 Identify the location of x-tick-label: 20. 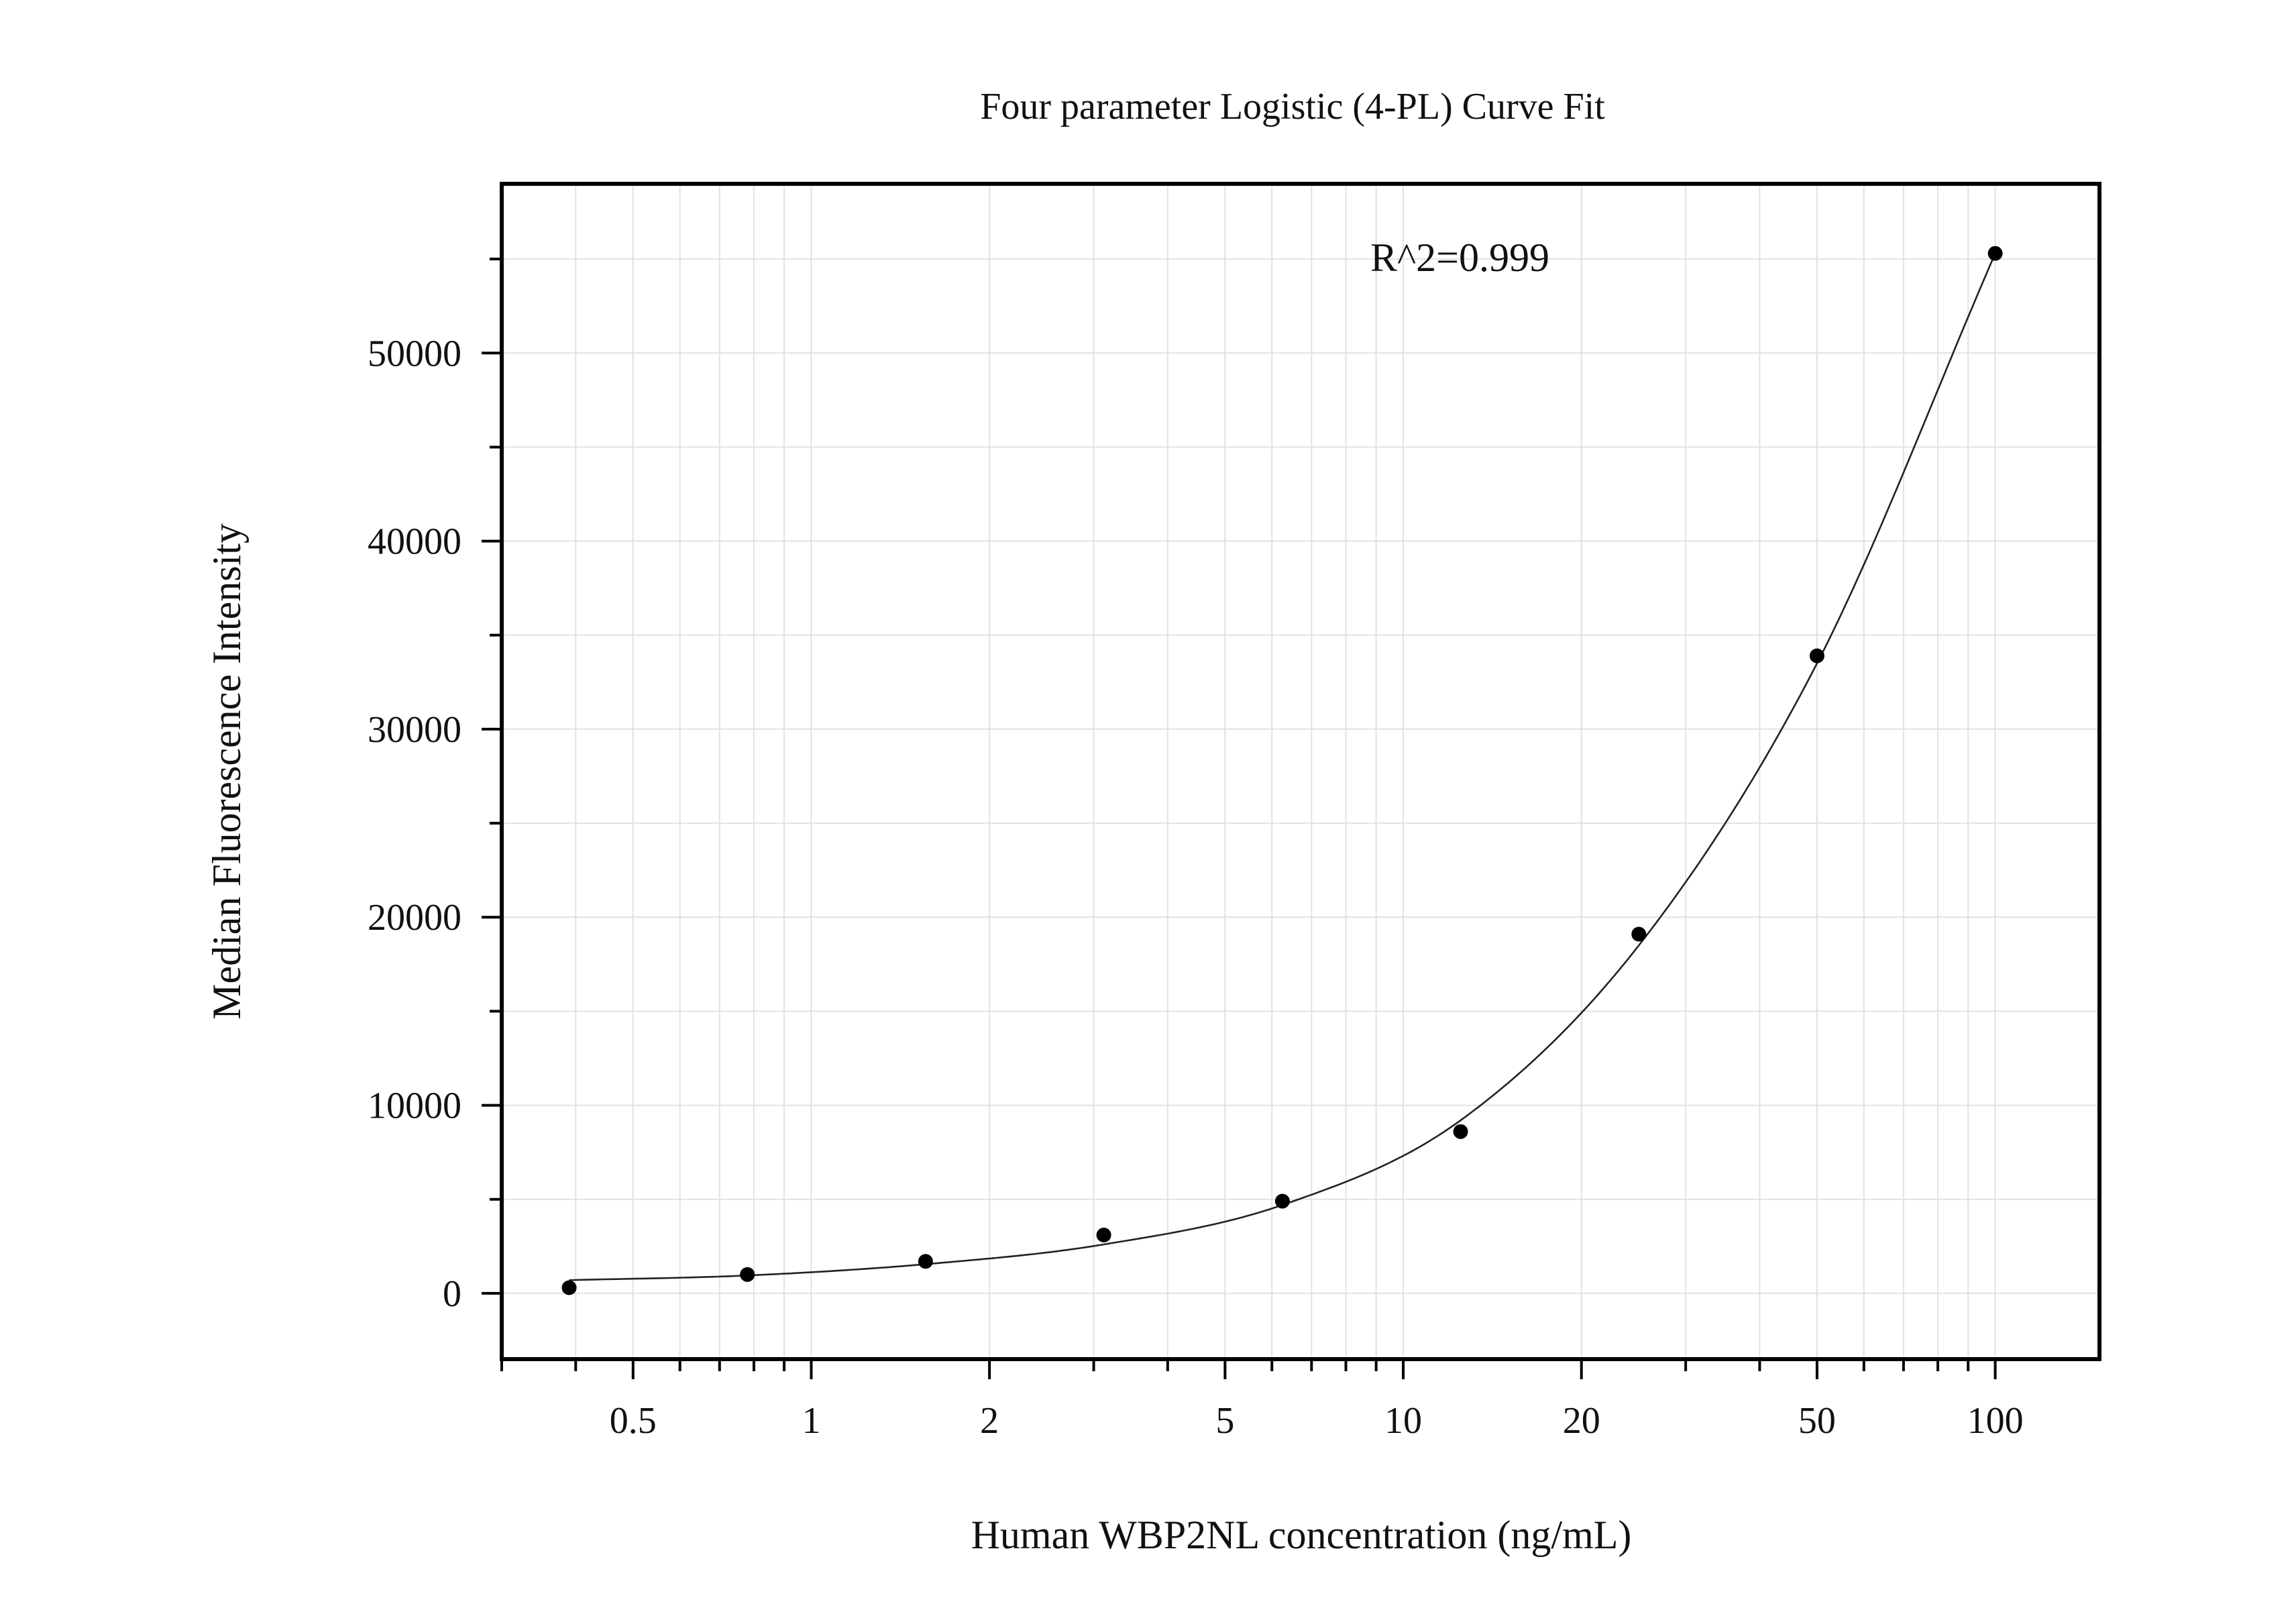
(1582, 1421).